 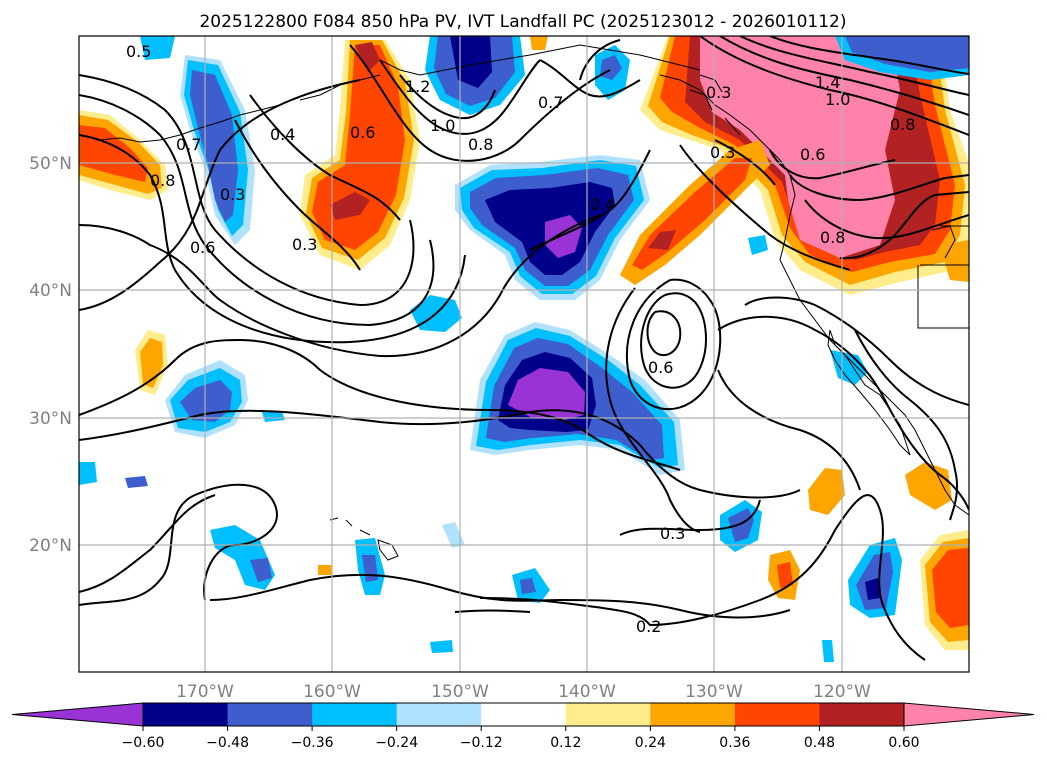 What do you see at coordinates (565, 743) in the screenshot?
I see `colorbar-tick-label: 0.12` at bounding box center [565, 743].